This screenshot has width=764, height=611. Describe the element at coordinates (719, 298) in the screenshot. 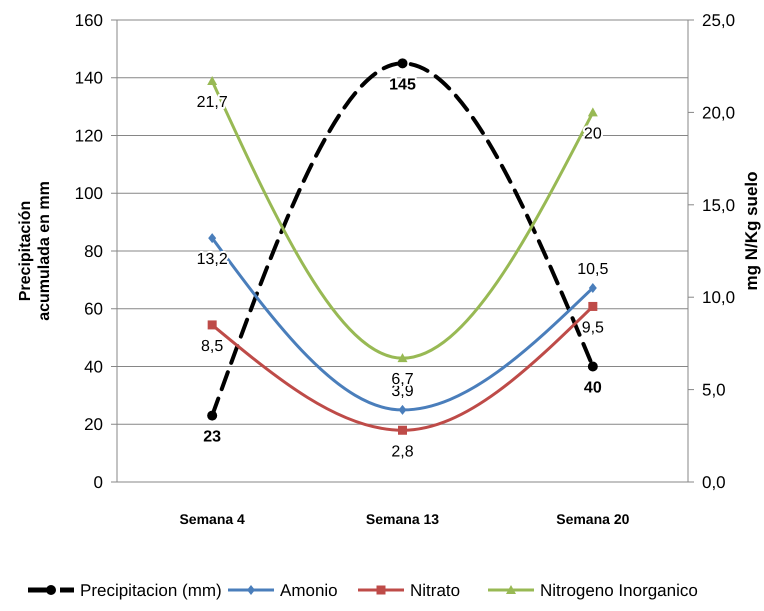

I see `y2-tick-label: 10,0` at that location.